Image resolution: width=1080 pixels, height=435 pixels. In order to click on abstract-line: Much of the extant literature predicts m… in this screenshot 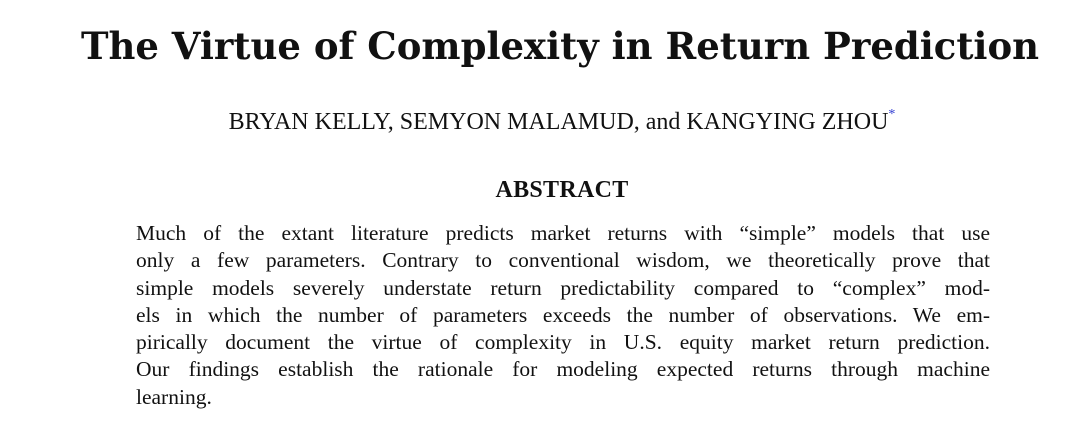, I will do `click(563, 233)`.